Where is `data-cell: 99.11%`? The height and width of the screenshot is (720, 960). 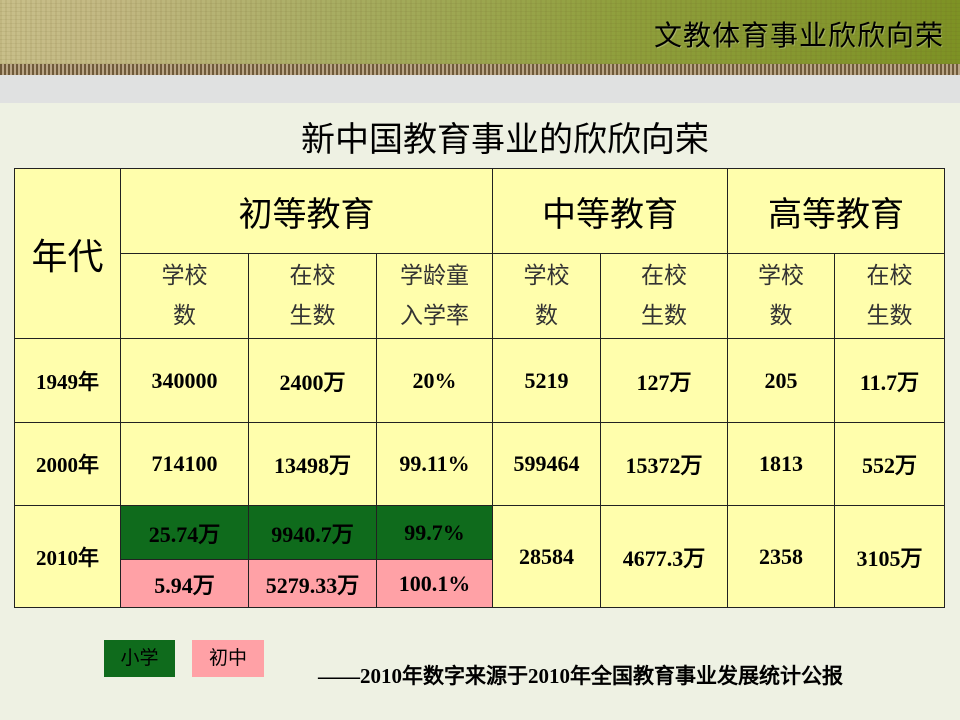 data-cell: 99.11% is located at coordinates (434, 464).